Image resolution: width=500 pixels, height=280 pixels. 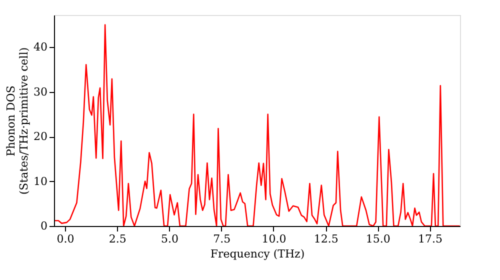 I want to click on x-tick-label: 2.5, so click(x=117, y=239).